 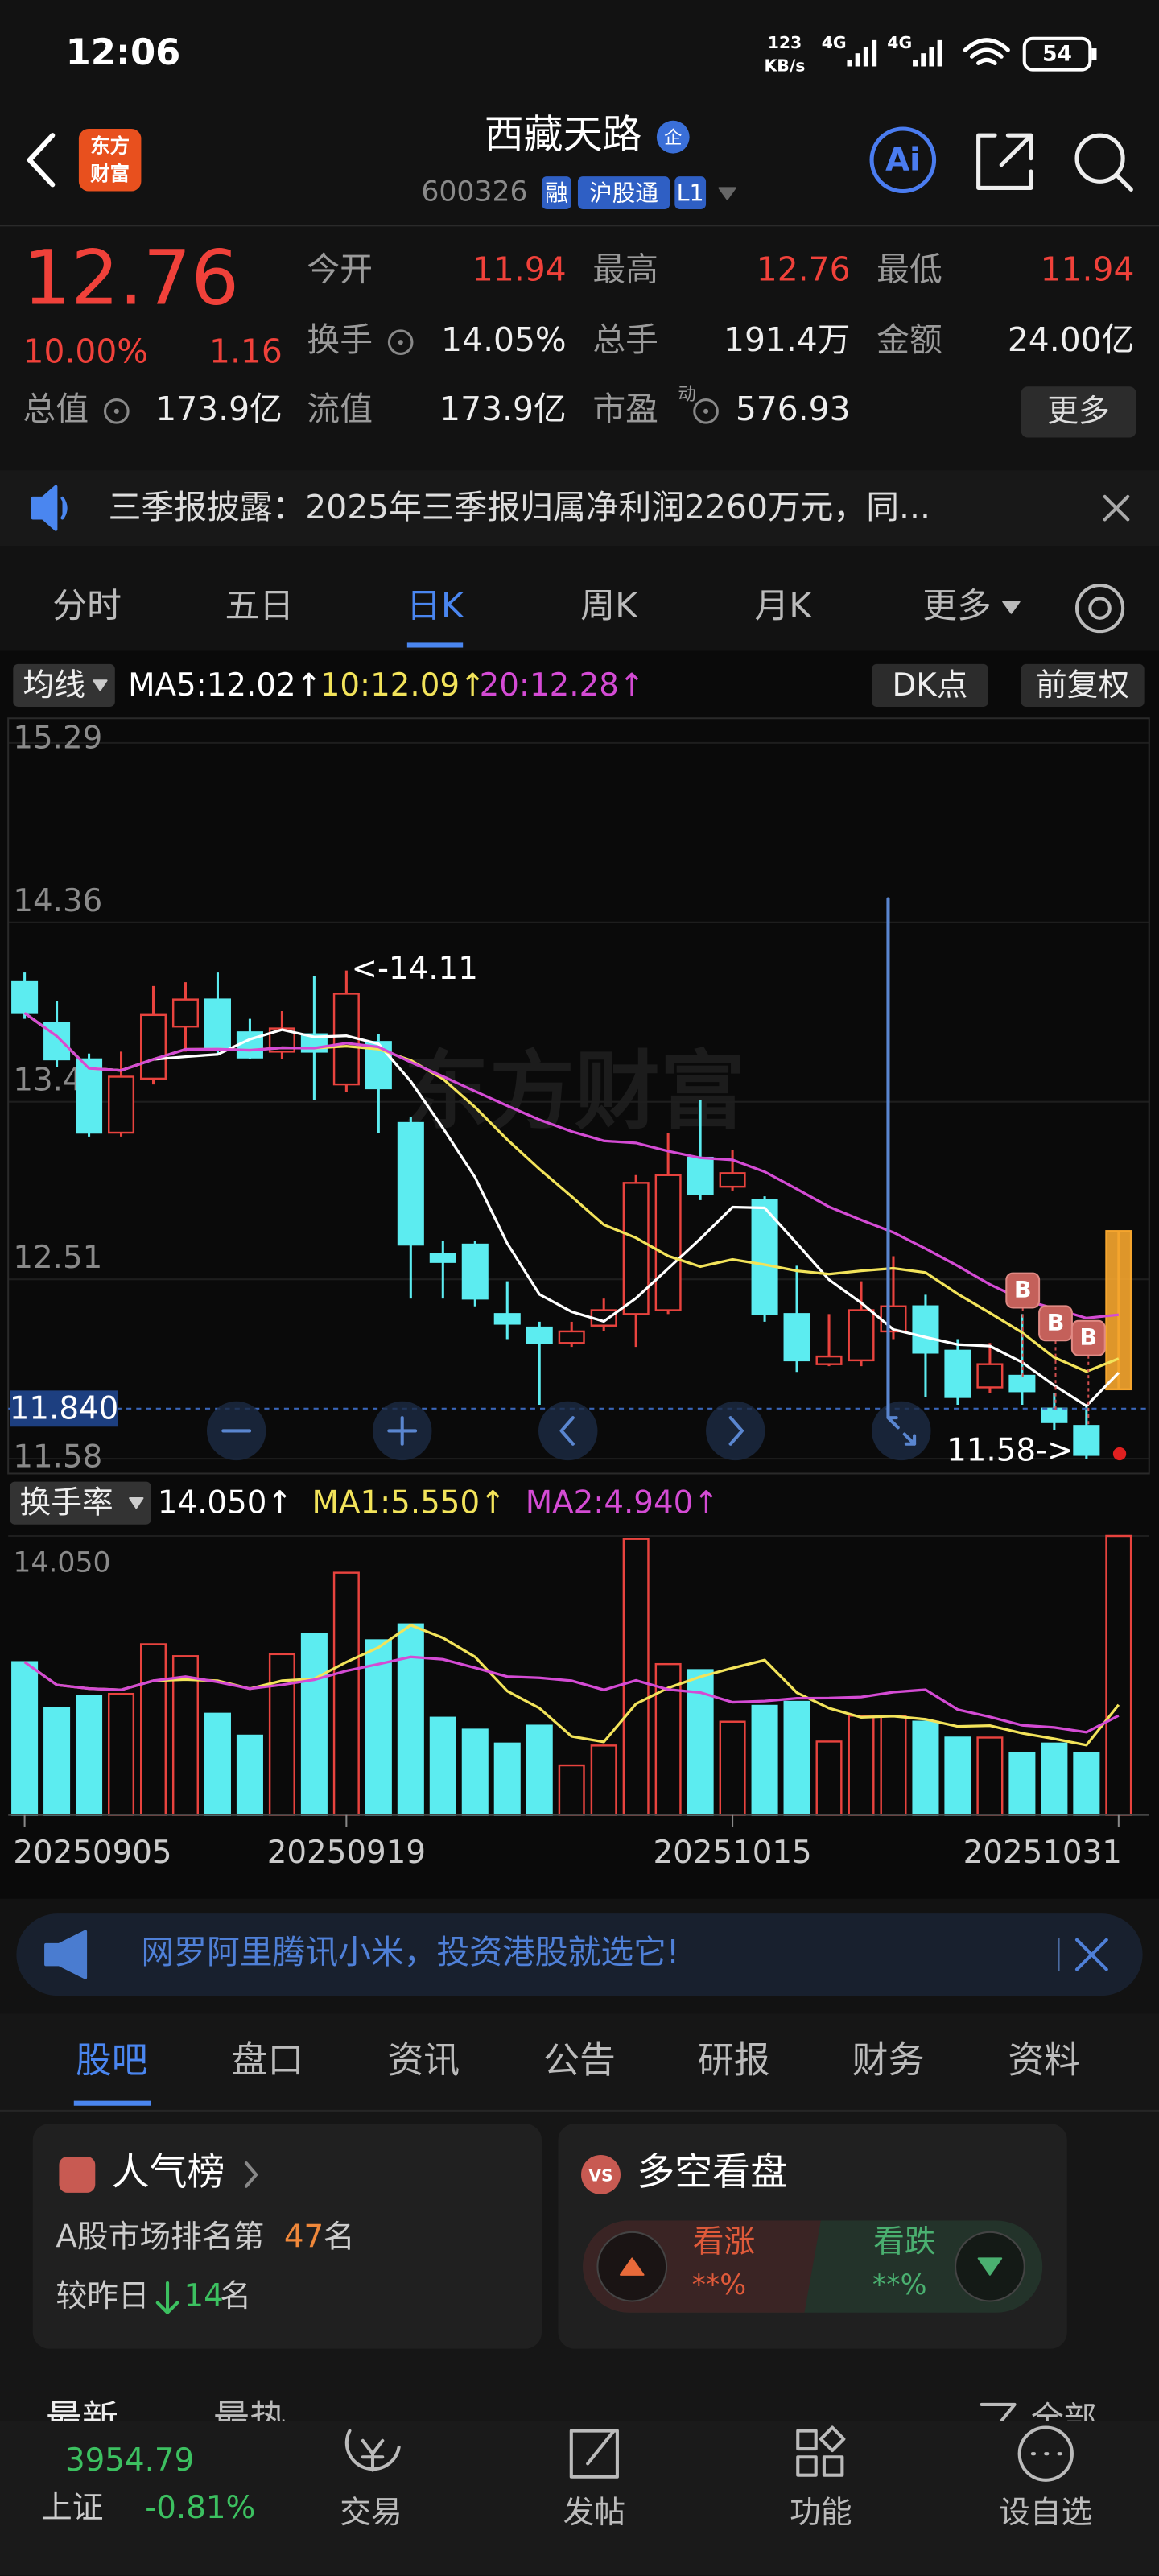 I want to click on tab-underline, so click(x=435, y=645).